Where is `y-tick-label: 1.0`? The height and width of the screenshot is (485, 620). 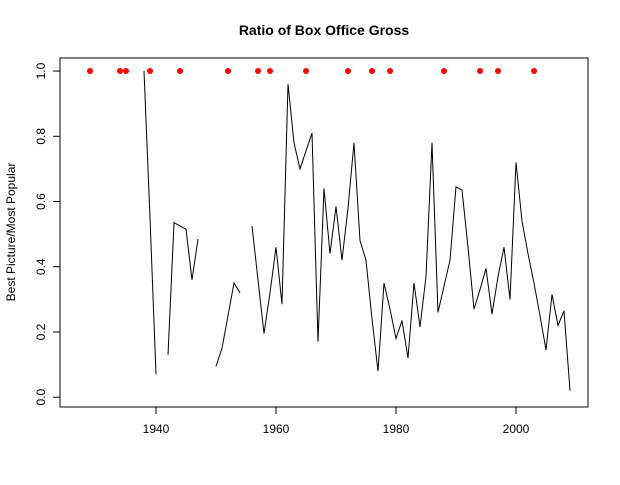
y-tick-label: 1.0 is located at coordinates (41, 70).